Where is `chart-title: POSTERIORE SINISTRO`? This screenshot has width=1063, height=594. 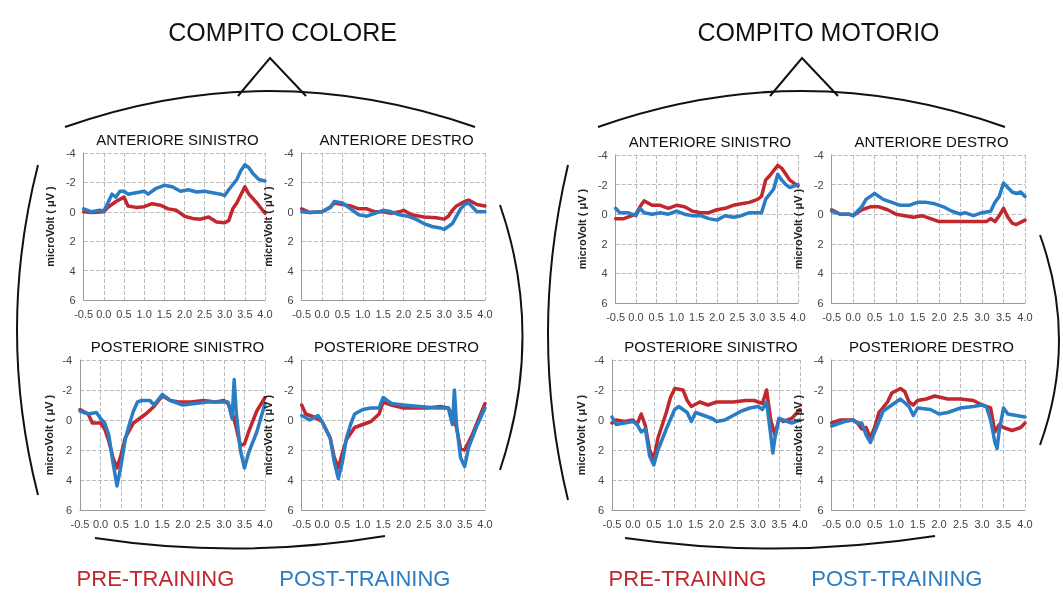
chart-title: POSTERIORE SINISTRO is located at coordinates (177, 346).